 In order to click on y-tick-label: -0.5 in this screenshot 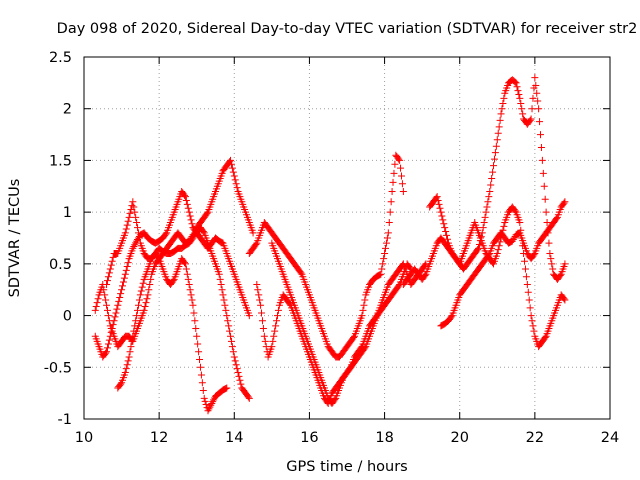, I will do `click(58, 368)`.